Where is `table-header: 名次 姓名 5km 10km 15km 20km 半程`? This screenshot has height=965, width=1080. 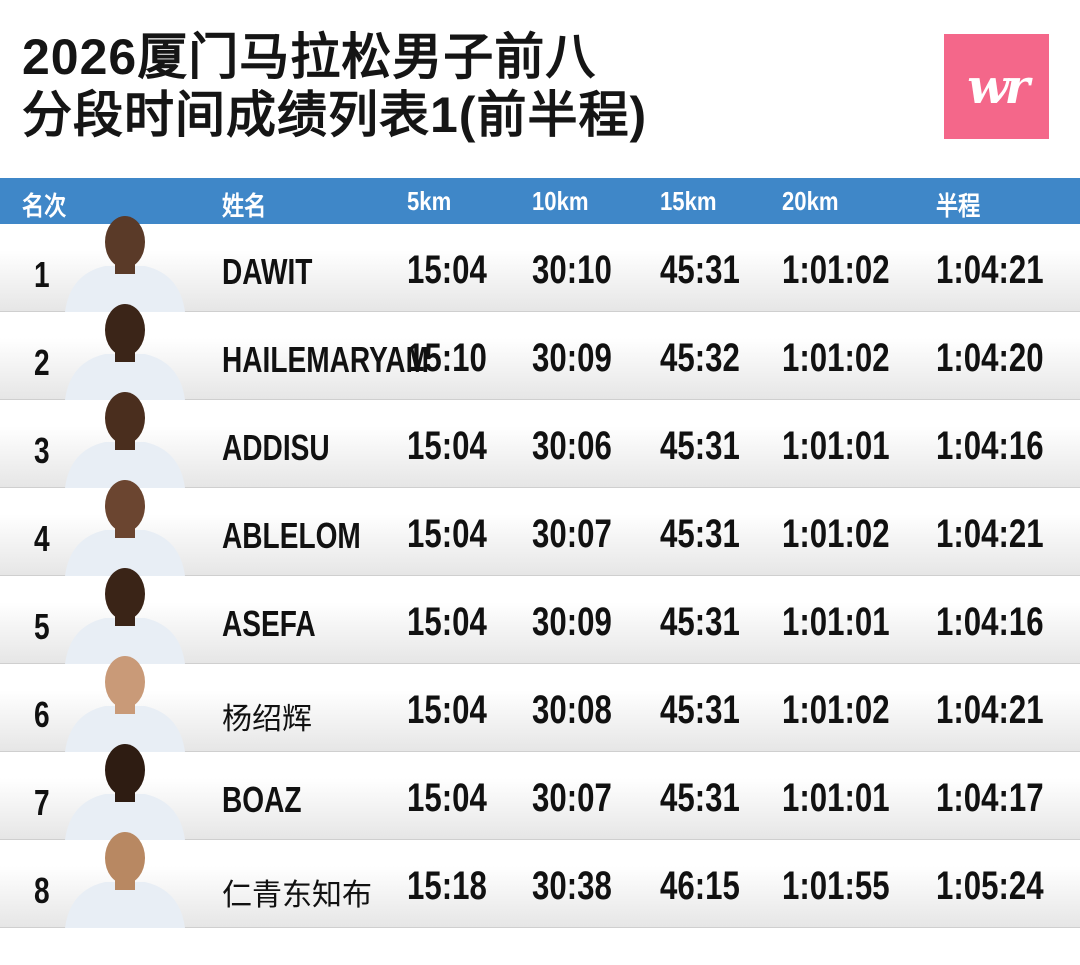 table-header: 名次 姓名 5km 10km 15km 20km 半程 is located at coordinates (540, 201).